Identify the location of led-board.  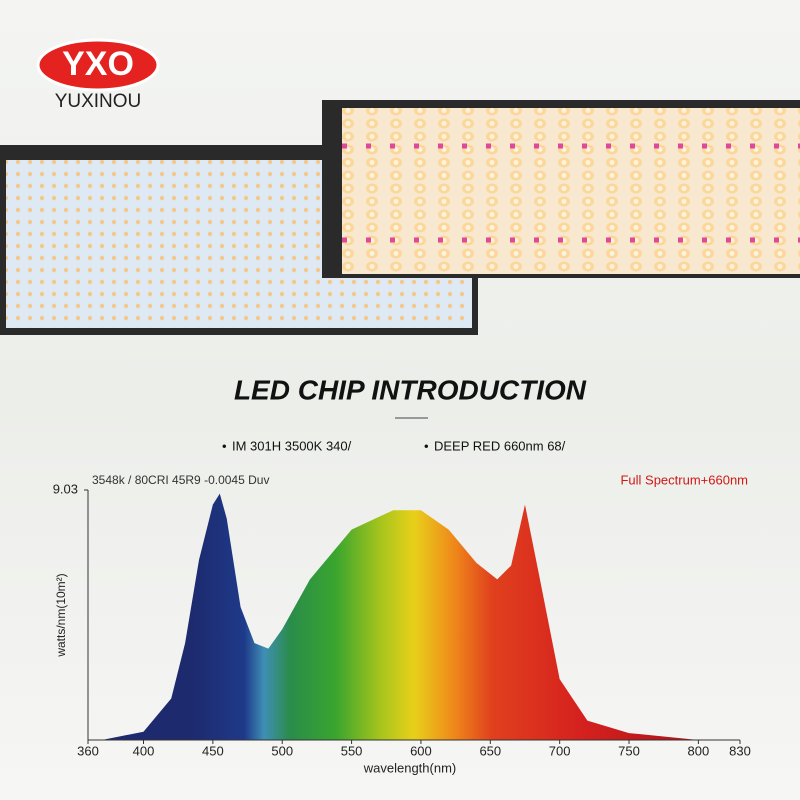
(571, 191).